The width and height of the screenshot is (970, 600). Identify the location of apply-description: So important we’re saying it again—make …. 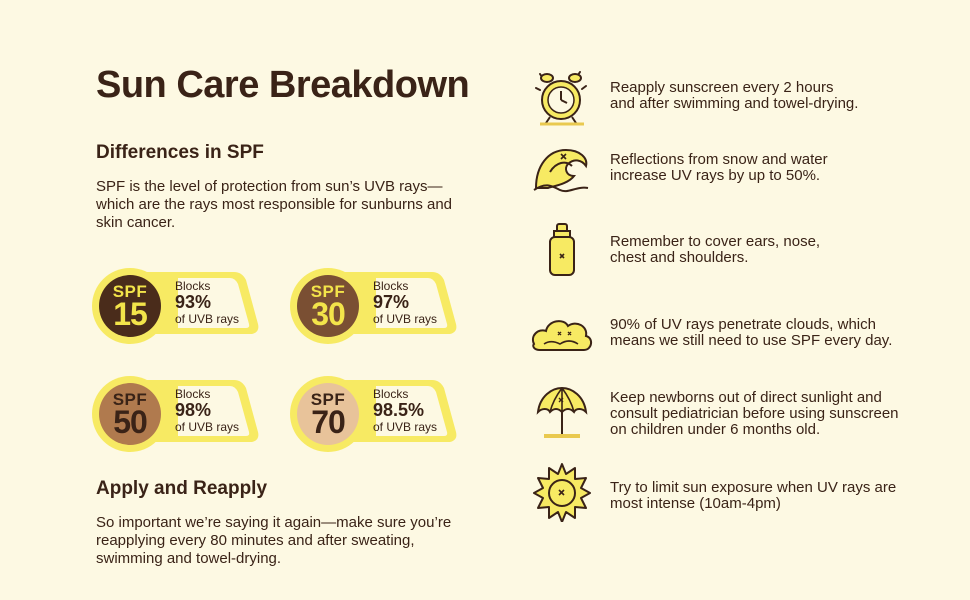
(274, 540).